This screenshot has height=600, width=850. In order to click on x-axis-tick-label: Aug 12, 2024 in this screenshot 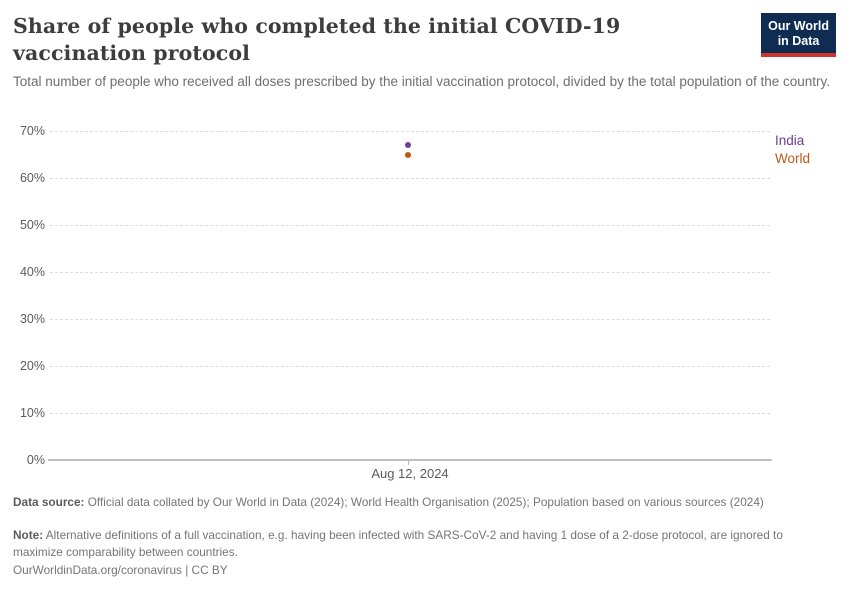, I will do `click(410, 473)`.